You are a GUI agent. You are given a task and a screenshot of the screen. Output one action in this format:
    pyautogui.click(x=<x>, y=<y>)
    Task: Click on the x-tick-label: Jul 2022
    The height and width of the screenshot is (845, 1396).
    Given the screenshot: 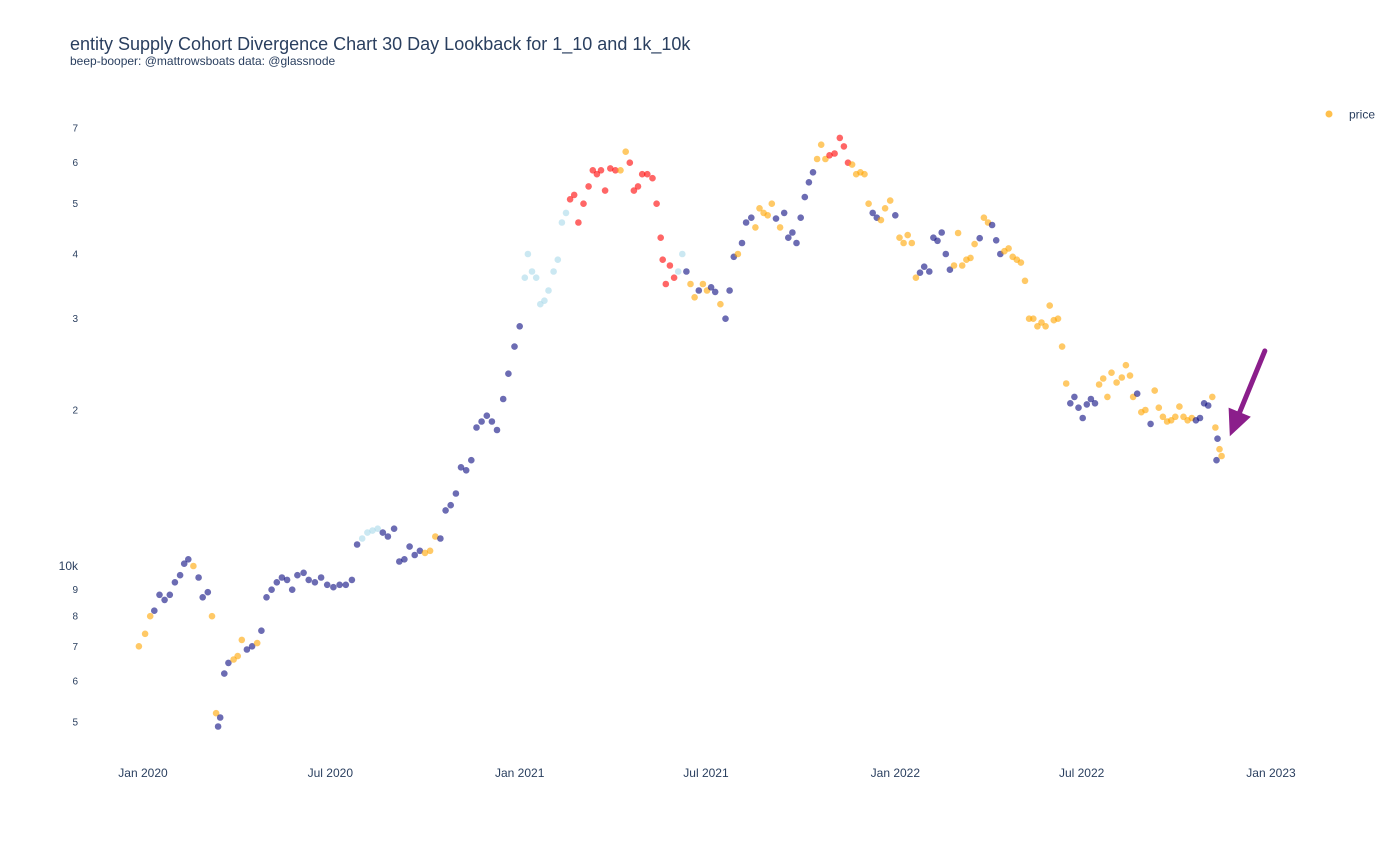 What is the action you would take?
    pyautogui.click(x=1082, y=773)
    